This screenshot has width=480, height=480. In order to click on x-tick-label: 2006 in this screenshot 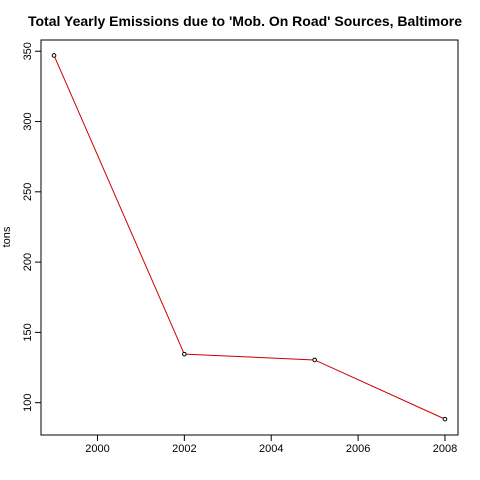, I will do `click(358, 449)`.